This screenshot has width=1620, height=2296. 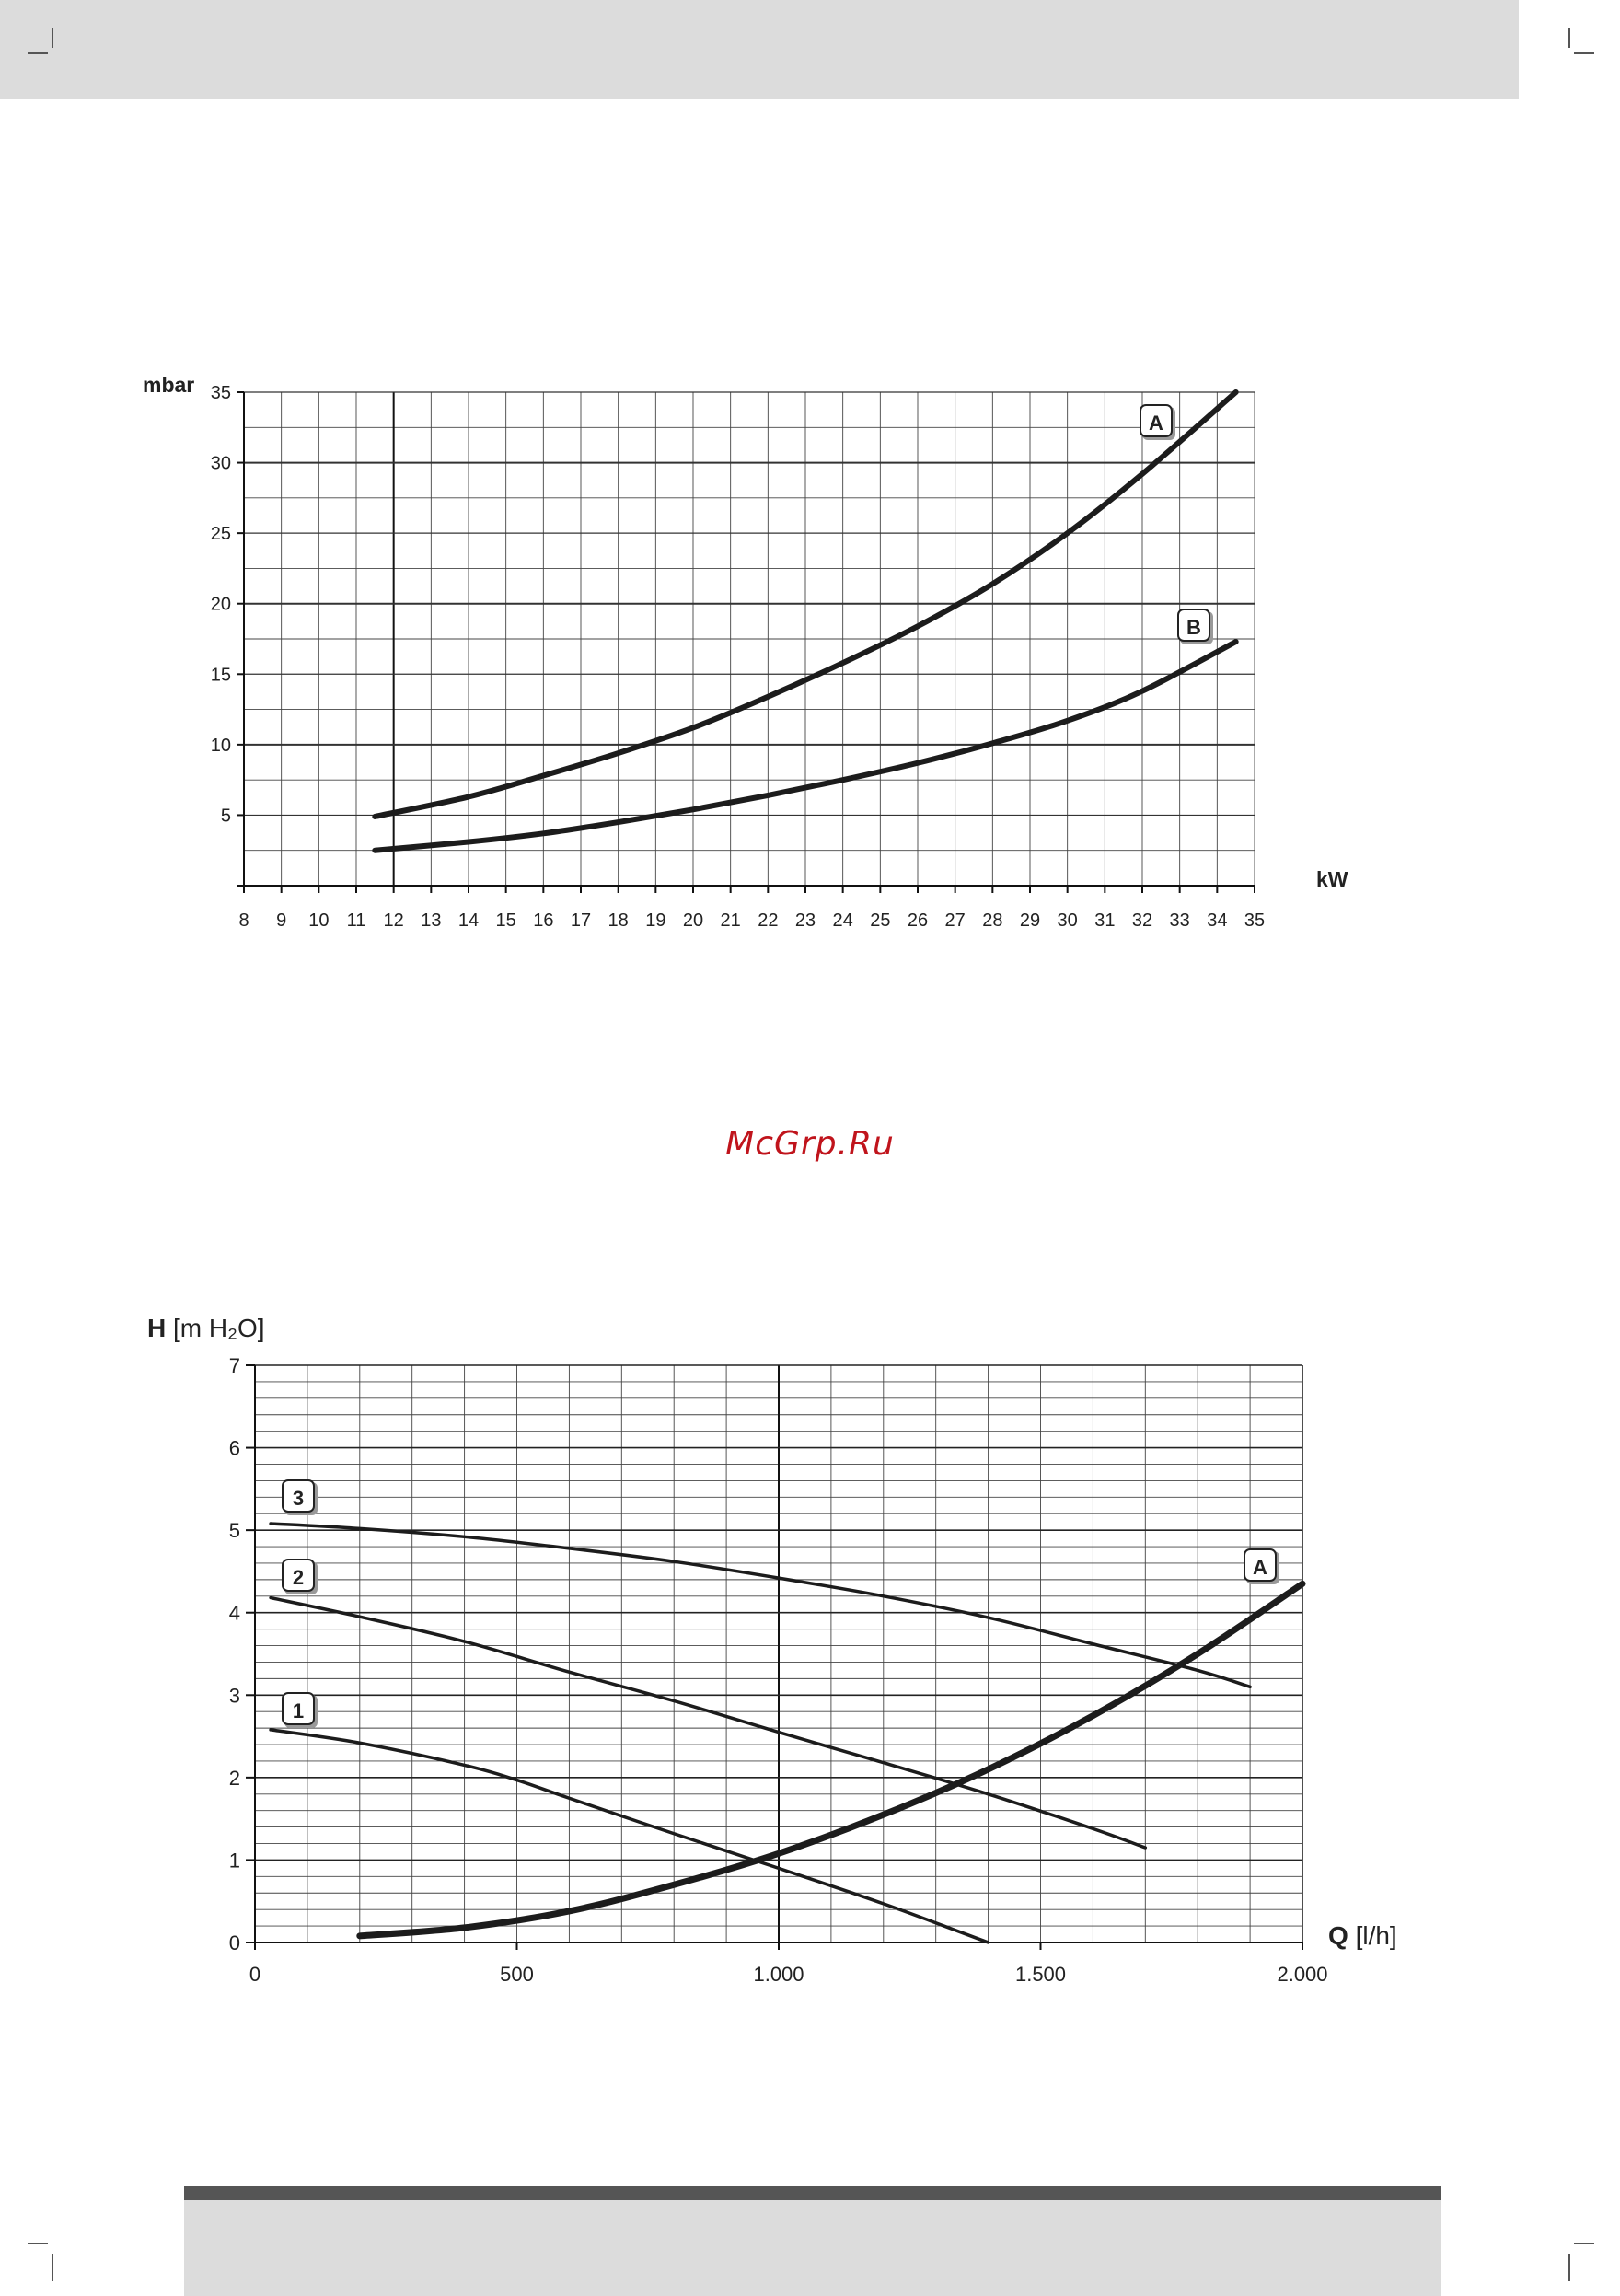 What do you see at coordinates (812, 2248) in the screenshot?
I see `footer-band` at bounding box center [812, 2248].